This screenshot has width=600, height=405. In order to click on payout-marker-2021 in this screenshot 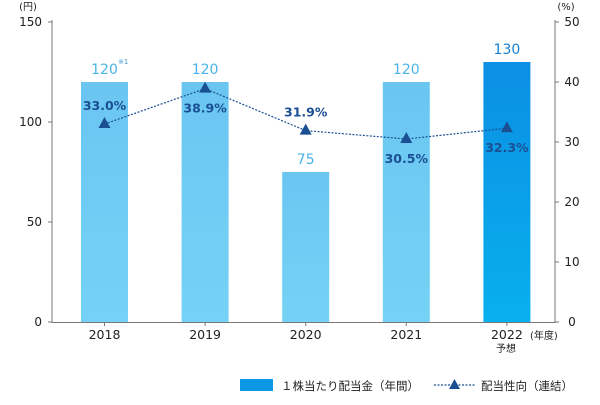, I will do `click(406, 137)`.